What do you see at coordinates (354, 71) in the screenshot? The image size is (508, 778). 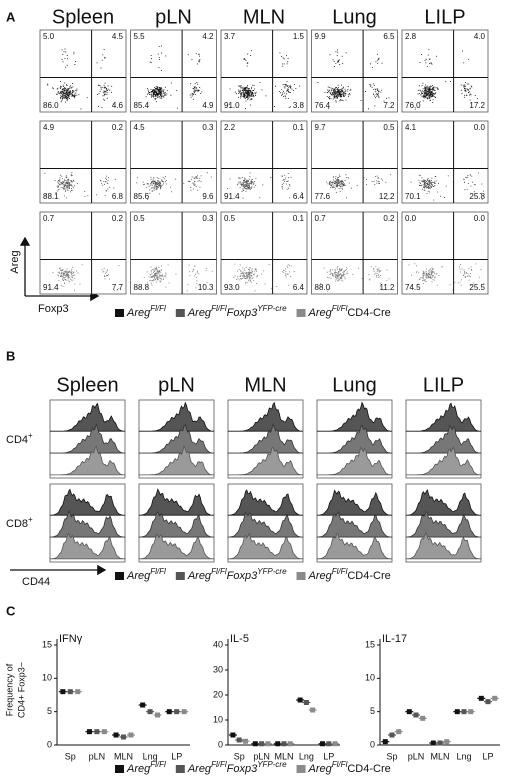 I see `dot-plot: 9.9 6.576.4 7.2` at bounding box center [354, 71].